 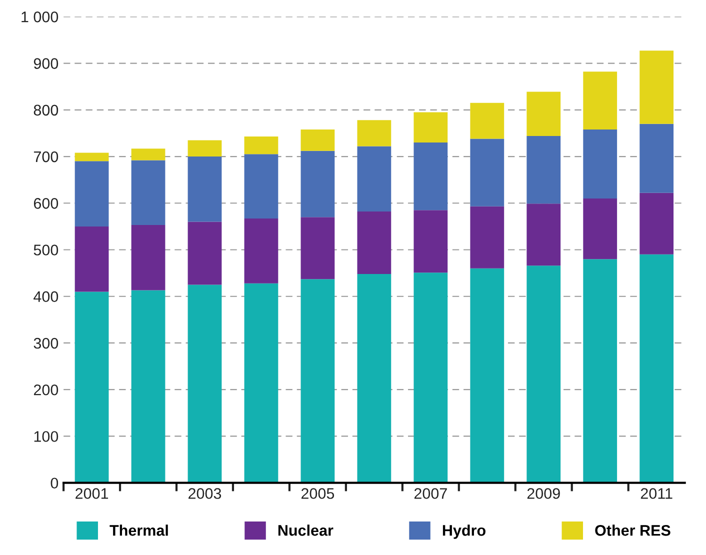 What do you see at coordinates (92, 493) in the screenshot?
I see `x-tick-label: 2001` at bounding box center [92, 493].